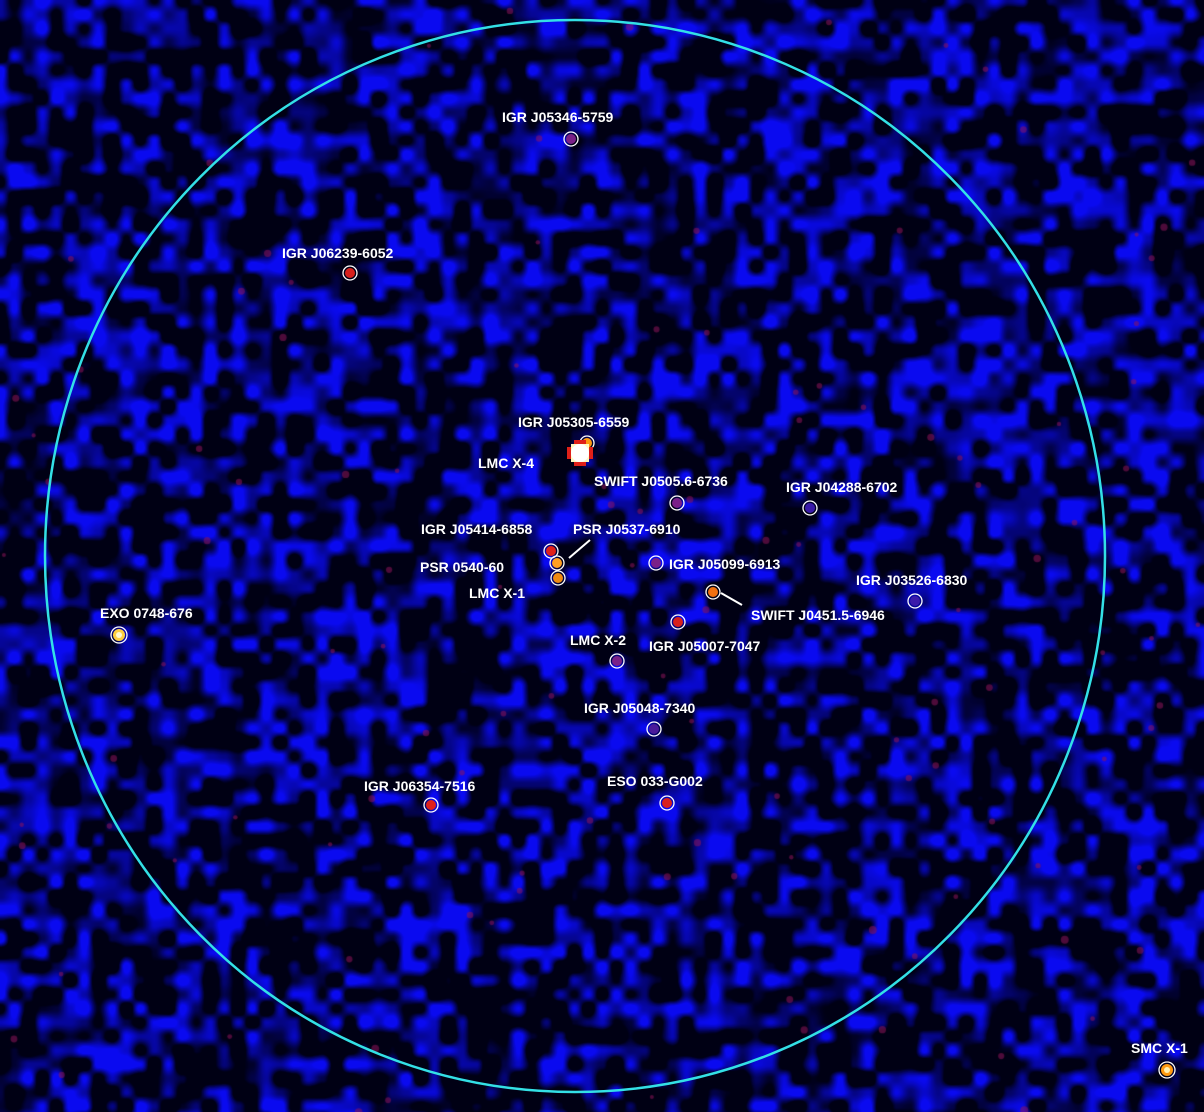 The image size is (1204, 1112). What do you see at coordinates (420, 786) in the screenshot?
I see `source-label: IGR J06354-7516` at bounding box center [420, 786].